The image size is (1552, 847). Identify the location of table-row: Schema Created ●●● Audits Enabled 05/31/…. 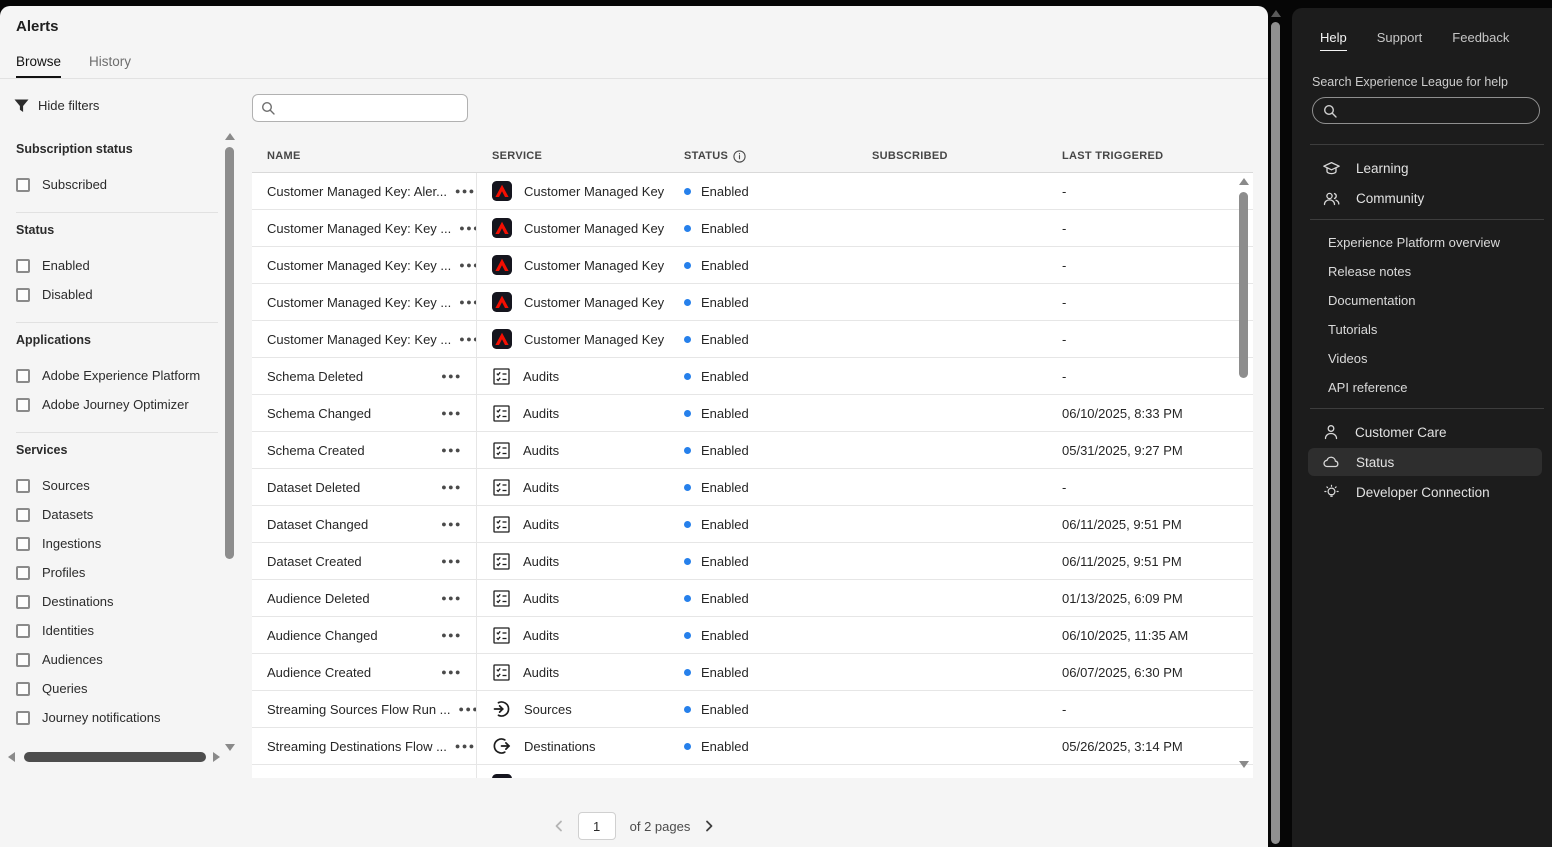
(752, 450).